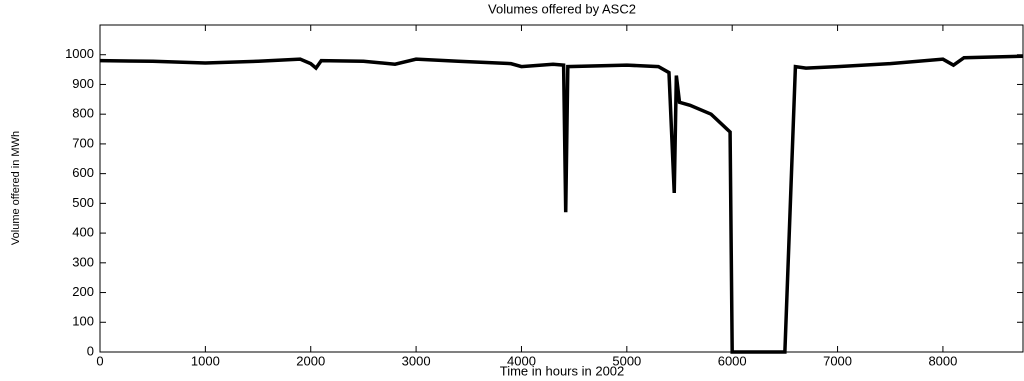 The width and height of the screenshot is (1024, 381). What do you see at coordinates (16, 188) in the screenshot?
I see `y-axis-label: Volume offered in MWh` at bounding box center [16, 188].